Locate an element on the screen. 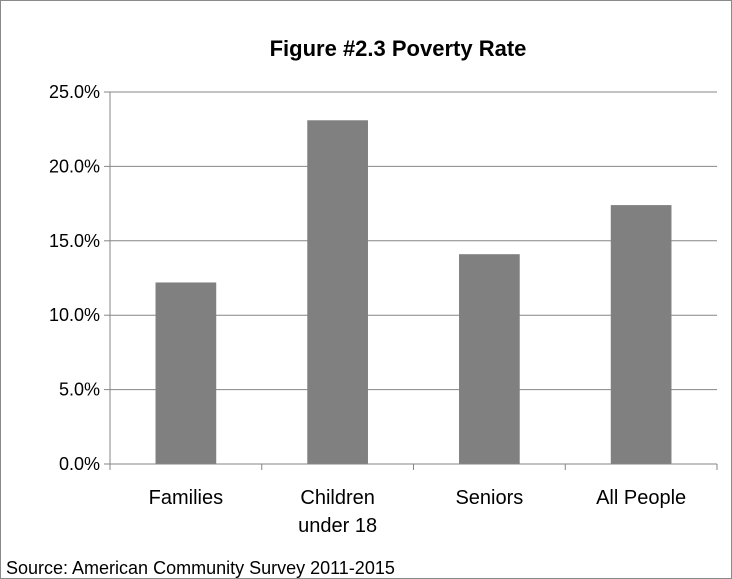 This screenshot has width=732, height=579. y-tick-label: 25.0% is located at coordinates (74, 92).